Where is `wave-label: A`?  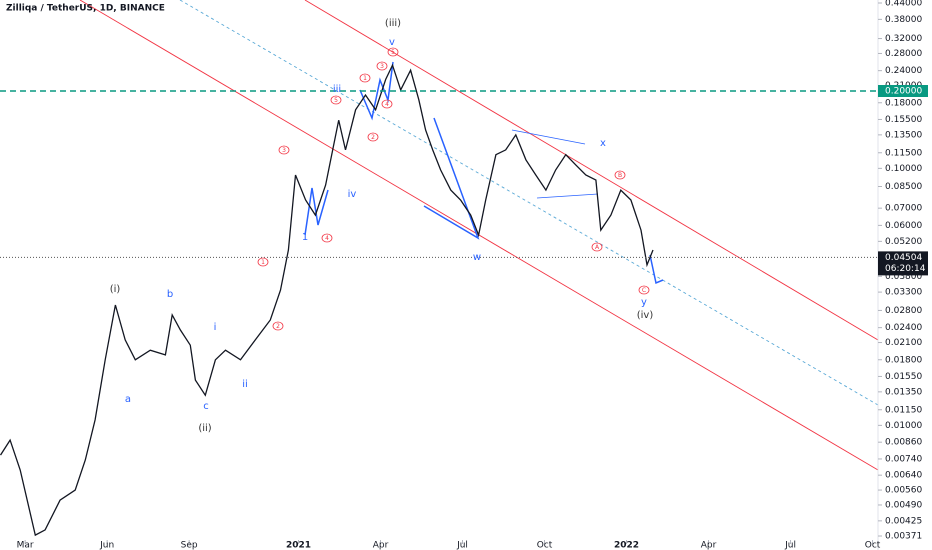
wave-label: A is located at coordinates (597, 247).